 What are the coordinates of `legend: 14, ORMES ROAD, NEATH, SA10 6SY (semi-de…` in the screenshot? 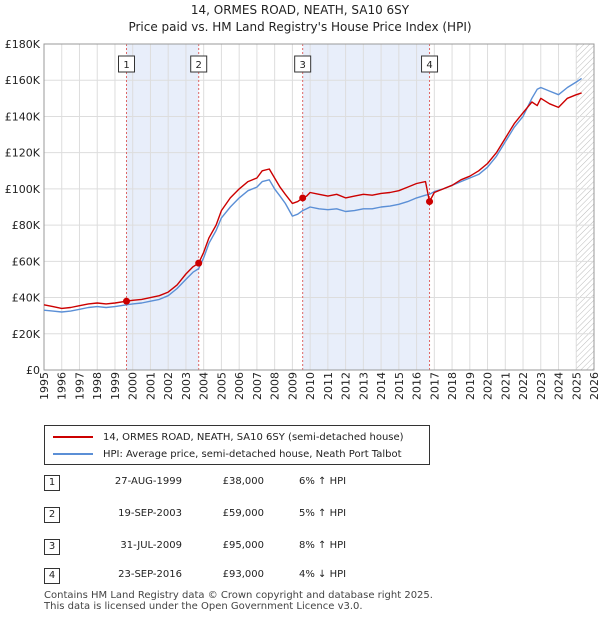 It's located at (237, 445).